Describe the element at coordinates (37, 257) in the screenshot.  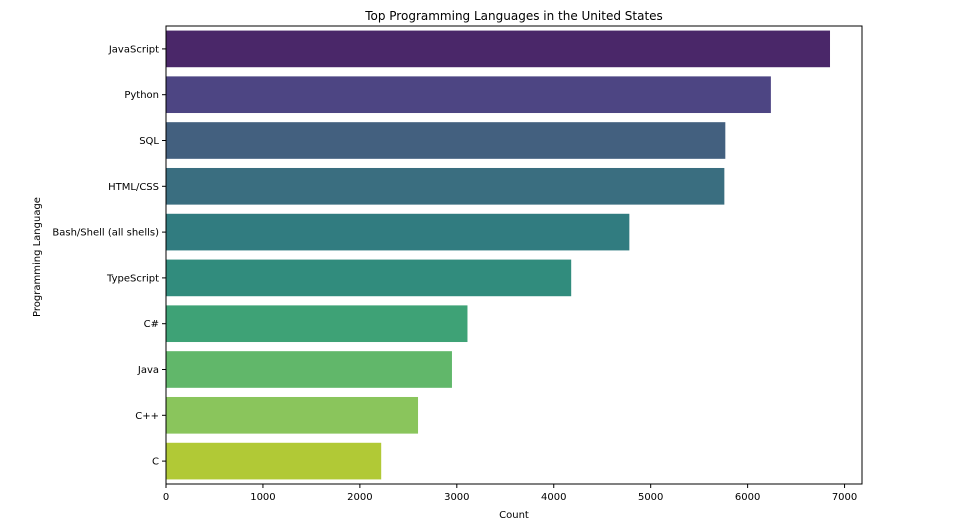
I see `y-axis-label: Programming Language` at that location.